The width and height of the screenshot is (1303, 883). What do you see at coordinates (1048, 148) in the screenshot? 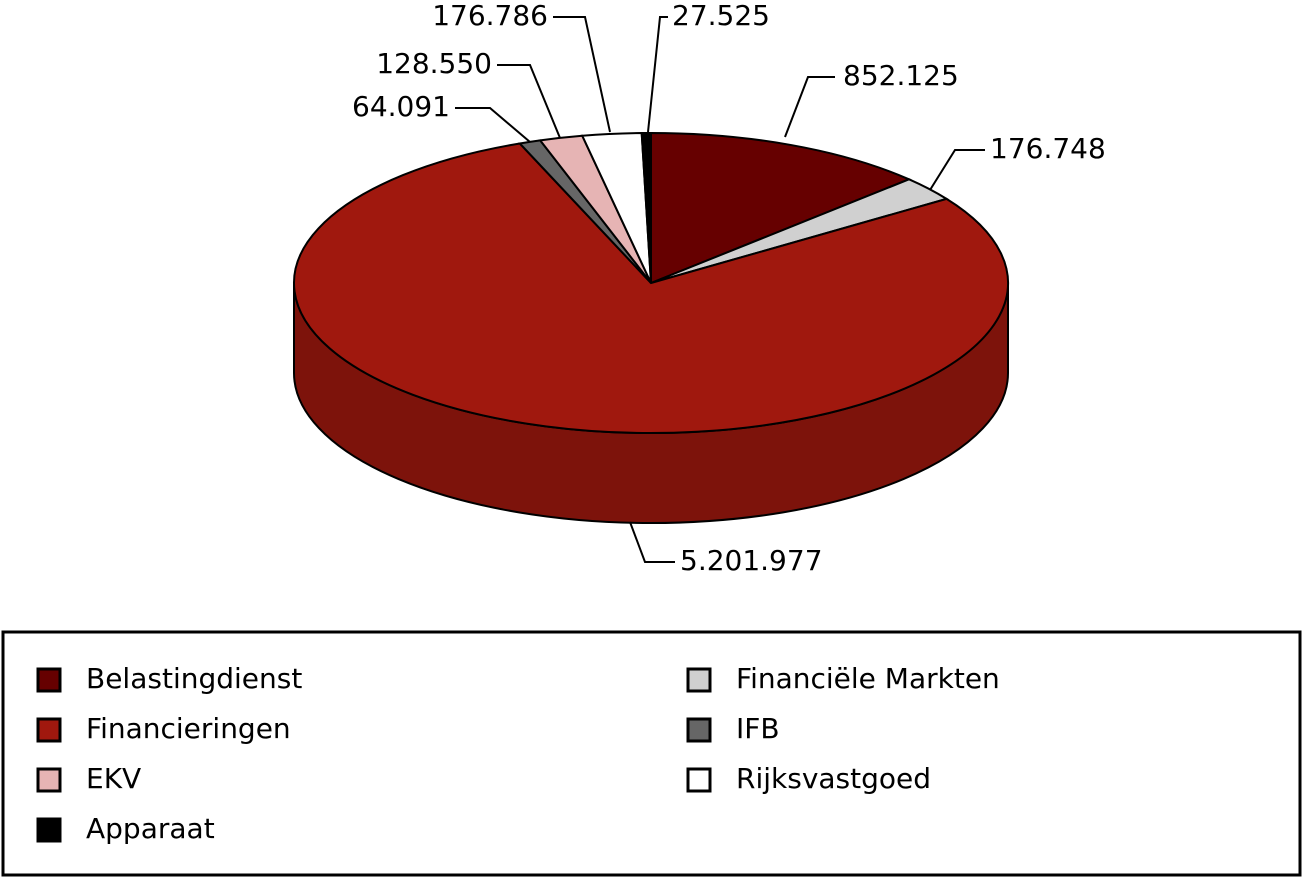
I see `data-label: 176.748` at bounding box center [1048, 148].